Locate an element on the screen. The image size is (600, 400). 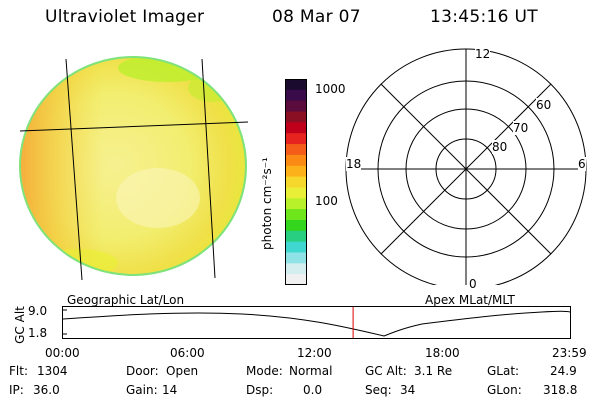
meta-ip-value: 36.0 is located at coordinates (46, 390).